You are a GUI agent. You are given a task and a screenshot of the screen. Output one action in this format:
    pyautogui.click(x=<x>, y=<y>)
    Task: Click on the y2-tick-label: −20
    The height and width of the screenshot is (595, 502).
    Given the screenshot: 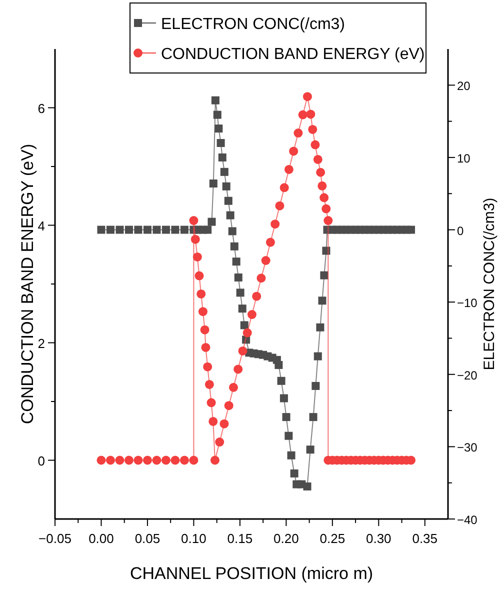 What is the action you would take?
    pyautogui.click(x=467, y=375)
    